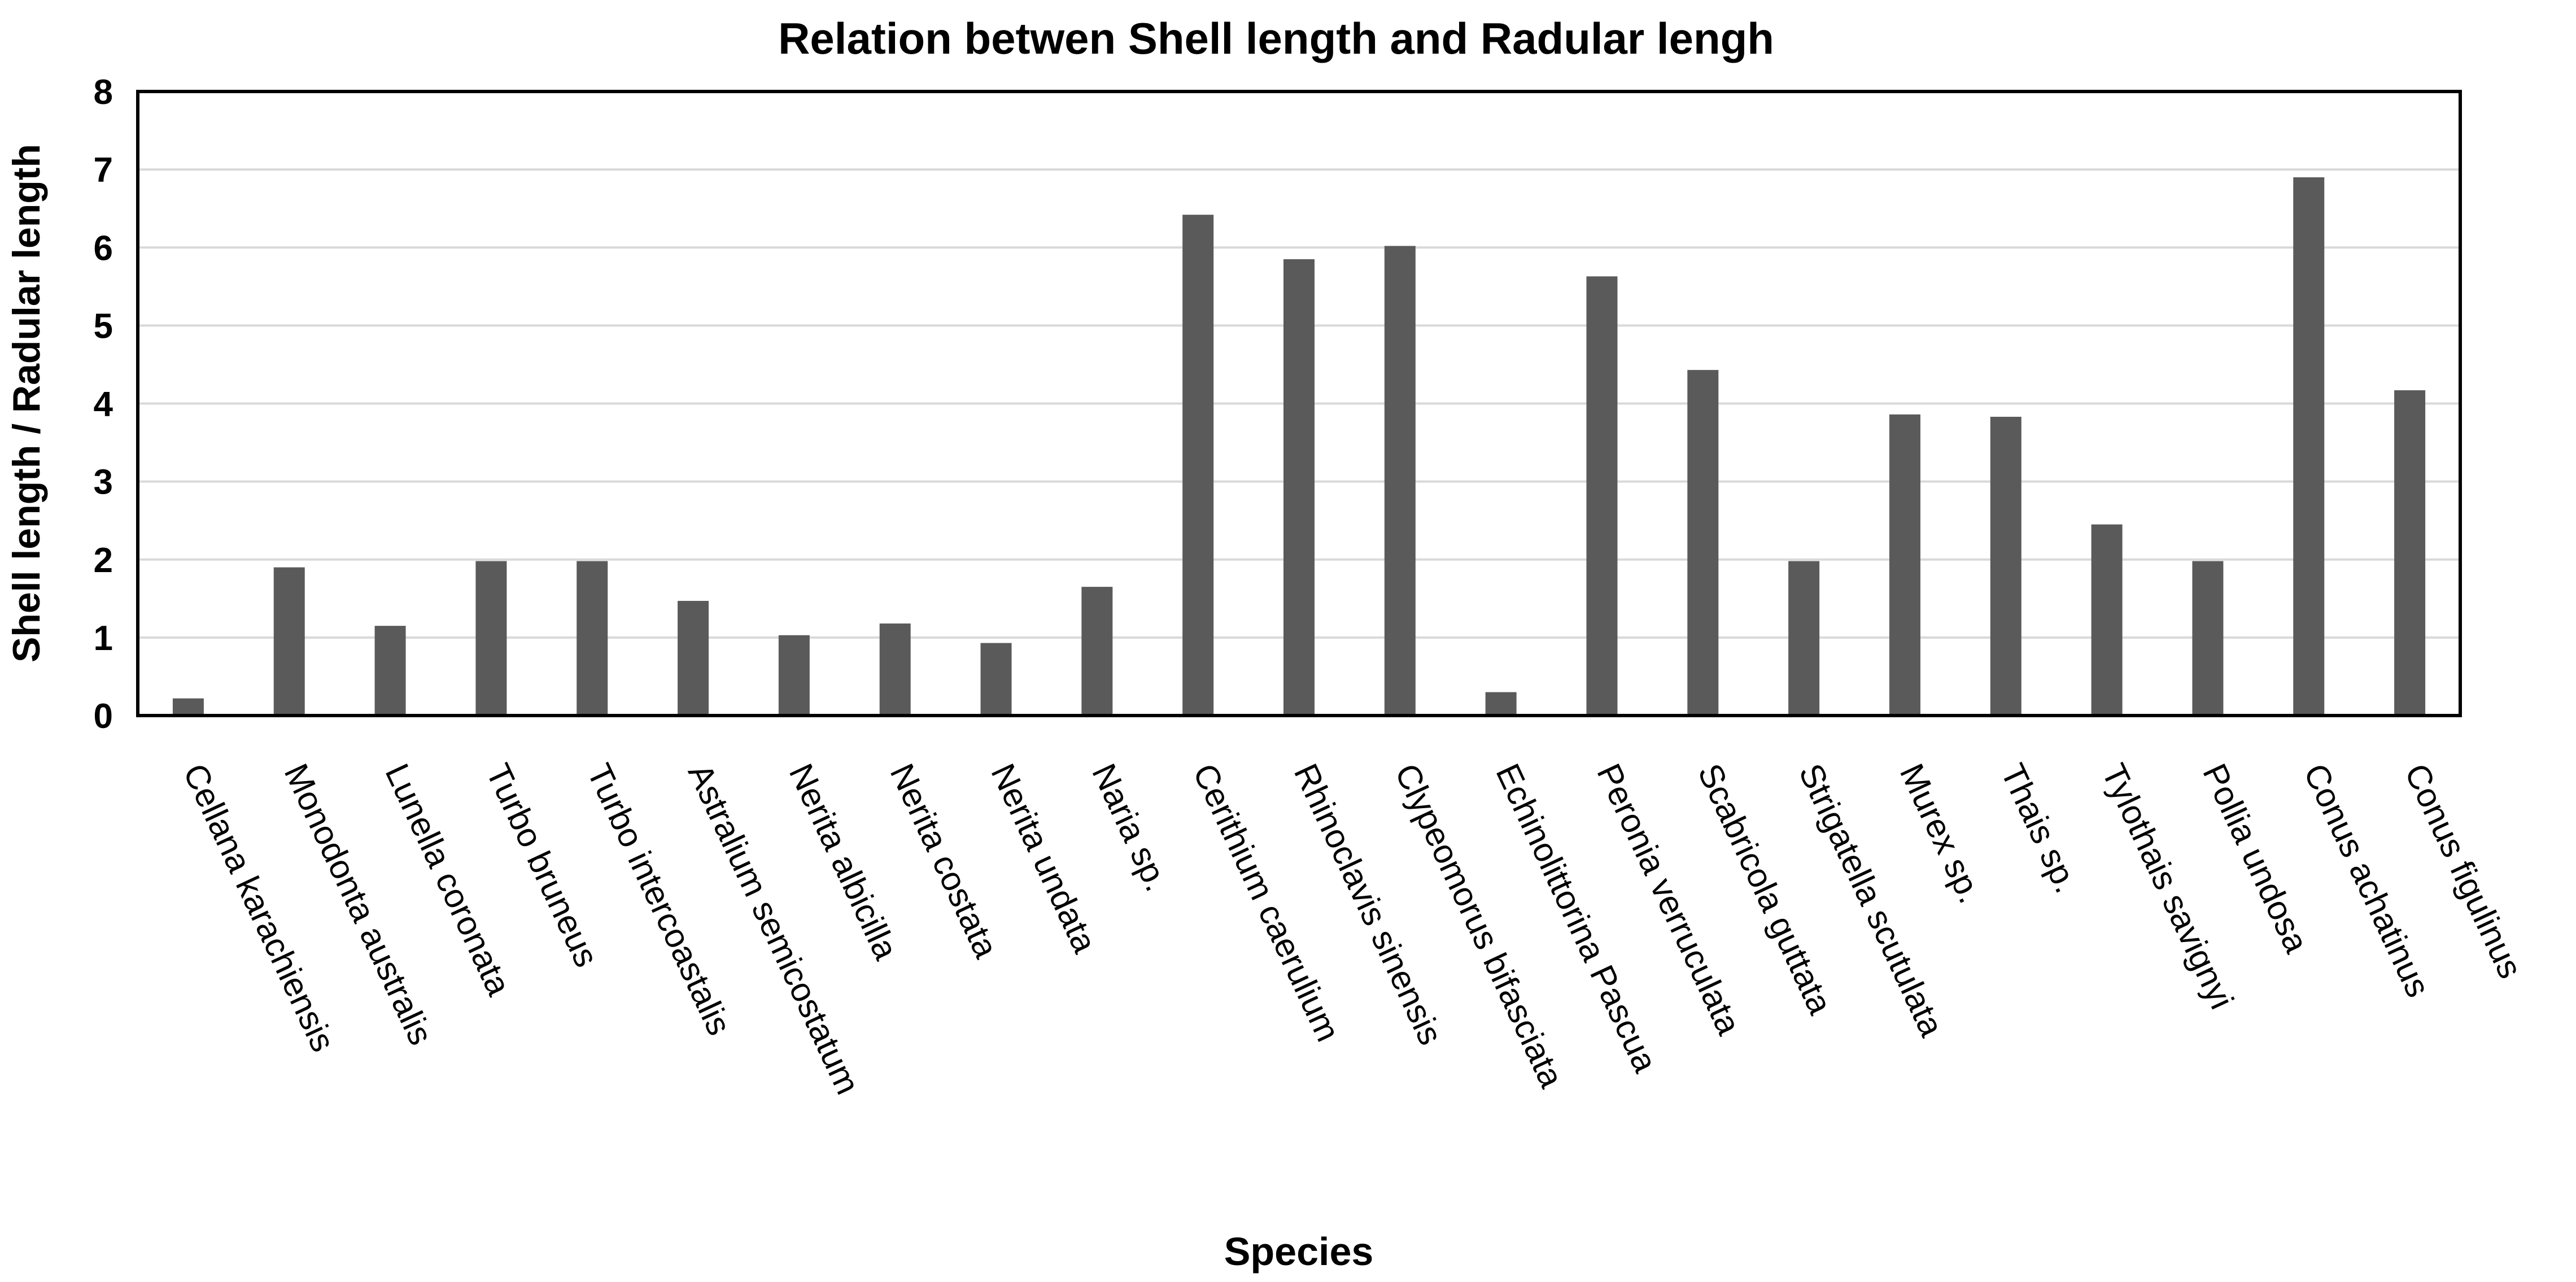  I want to click on x-tick-label: Nerita undata, so click(1044, 858).